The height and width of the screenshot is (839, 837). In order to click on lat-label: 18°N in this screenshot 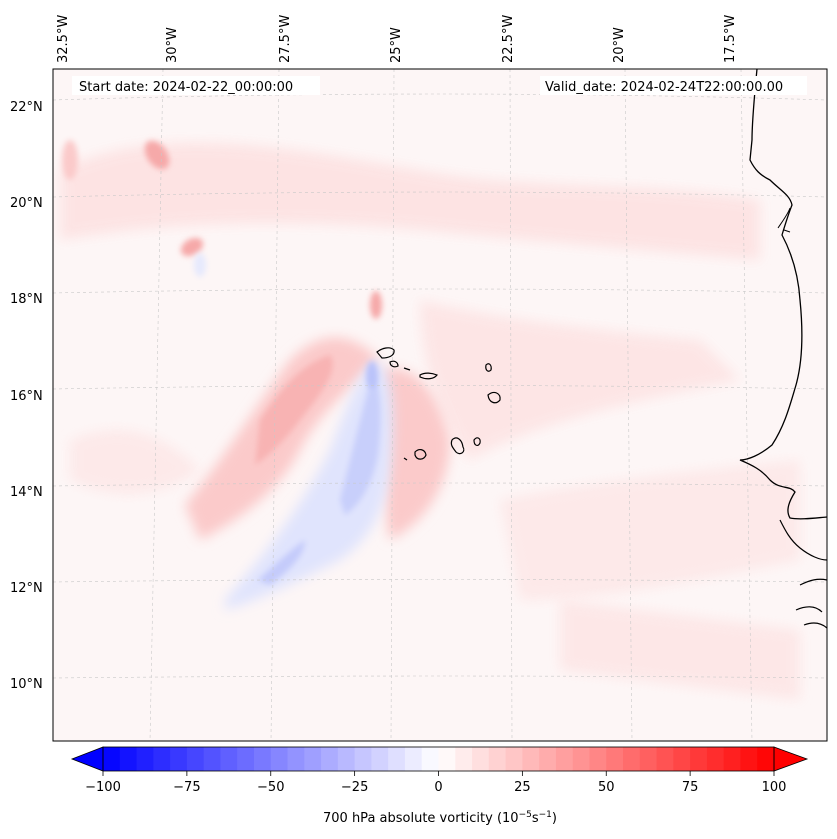, I will do `click(26, 299)`.